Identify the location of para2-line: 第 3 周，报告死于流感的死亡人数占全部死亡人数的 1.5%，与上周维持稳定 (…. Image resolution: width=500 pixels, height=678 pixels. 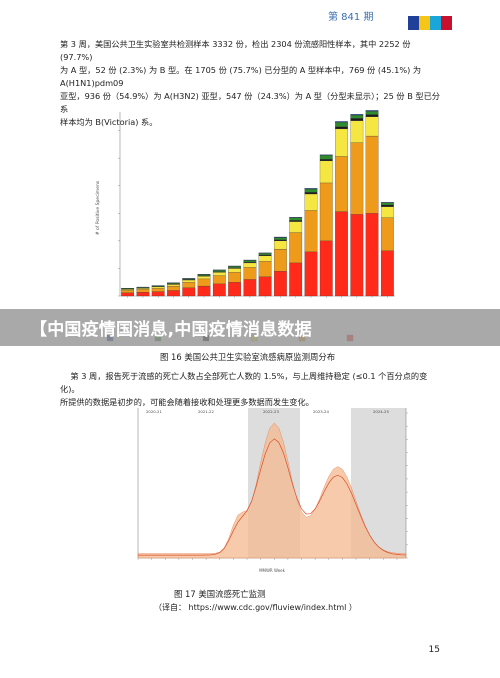
(244, 382).